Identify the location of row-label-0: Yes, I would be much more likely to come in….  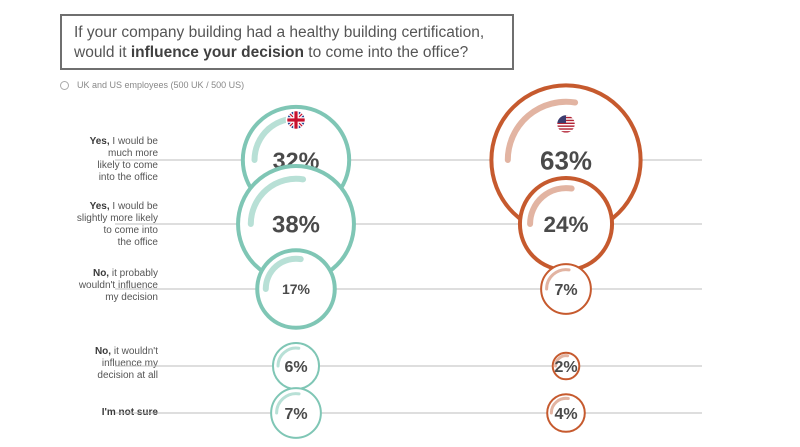
(108, 160).